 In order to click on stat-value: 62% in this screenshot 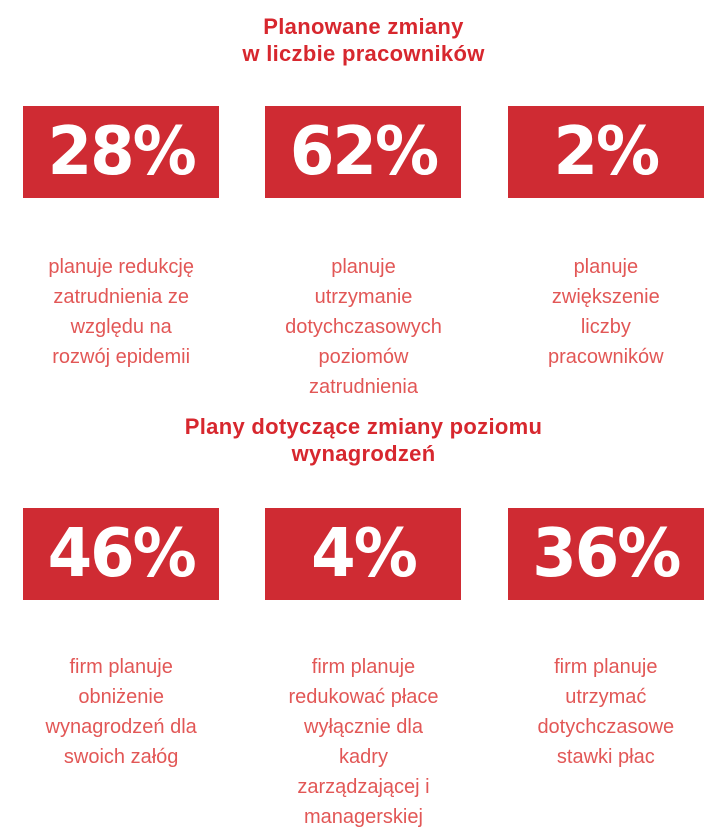, I will do `click(364, 152)`.